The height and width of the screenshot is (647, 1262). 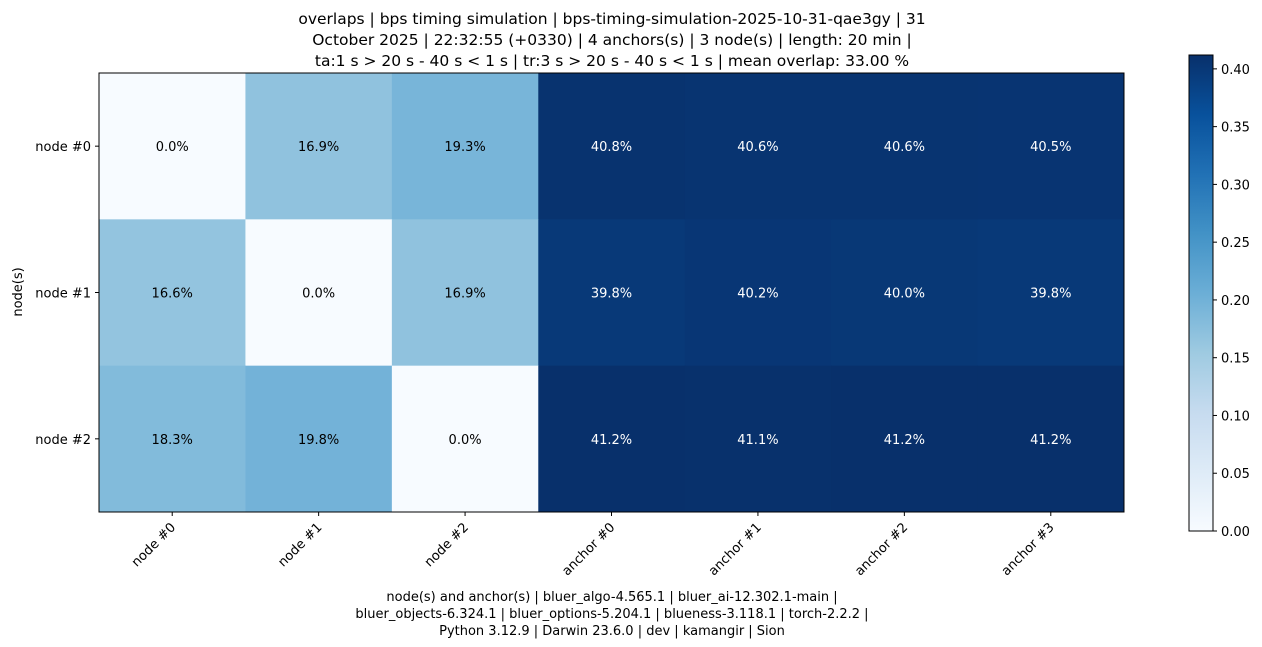 What do you see at coordinates (1235, 416) in the screenshot?
I see `colorbar-tick-label: 0.10` at bounding box center [1235, 416].